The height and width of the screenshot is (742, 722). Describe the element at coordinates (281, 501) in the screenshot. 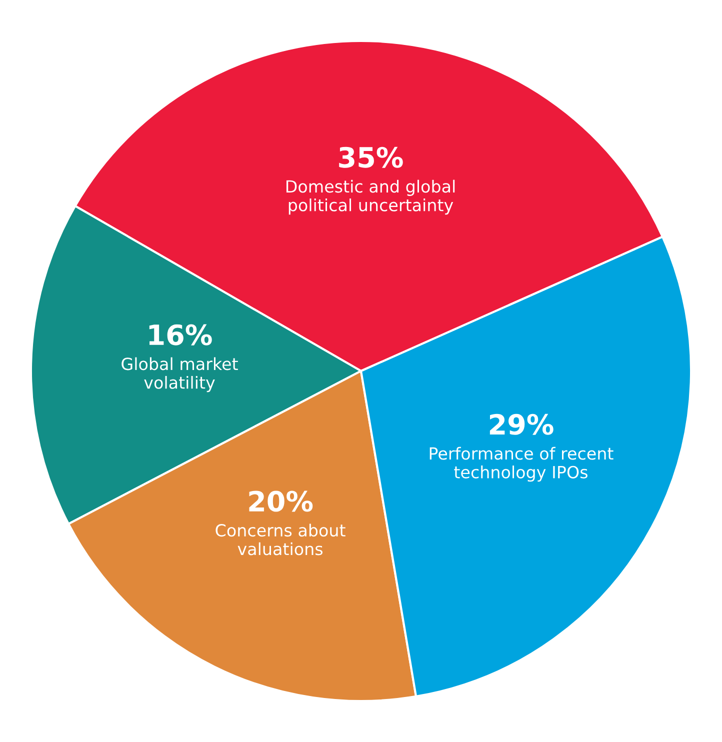

I see `data-label: 20%` at that location.